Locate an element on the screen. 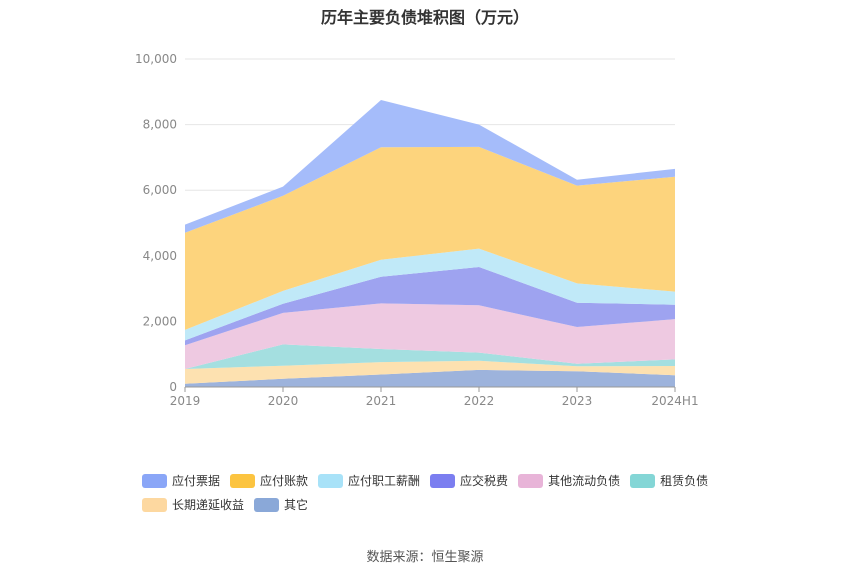 The width and height of the screenshot is (850, 575). x-tick-label: 2023 is located at coordinates (577, 401).